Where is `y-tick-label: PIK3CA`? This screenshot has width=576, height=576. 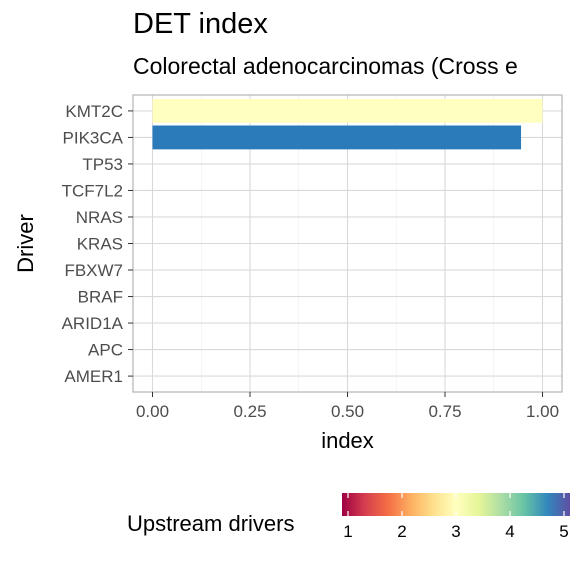
y-tick-label: PIK3CA is located at coordinates (93, 137).